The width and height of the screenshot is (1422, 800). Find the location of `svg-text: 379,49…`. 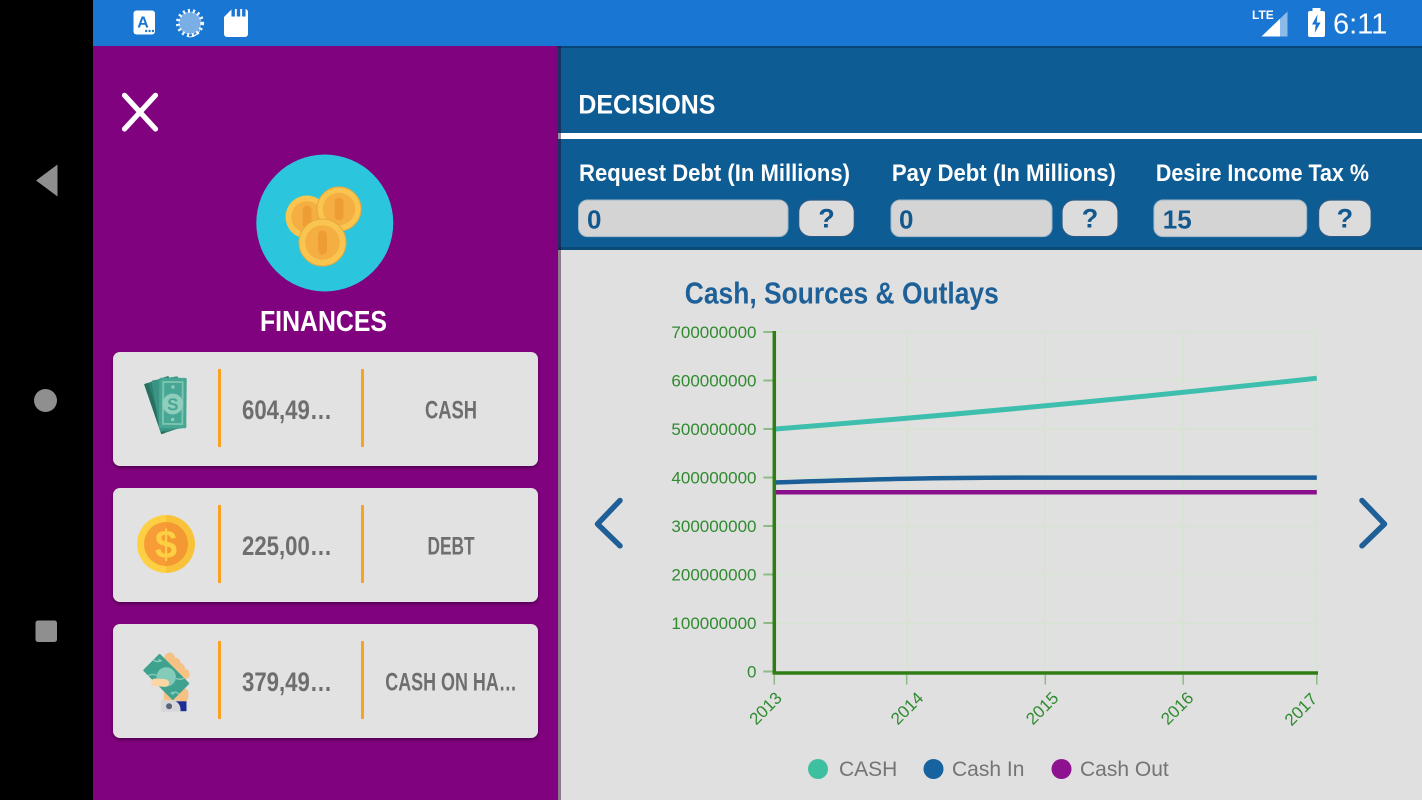

svg-text: 379,49… is located at coordinates (287, 682).